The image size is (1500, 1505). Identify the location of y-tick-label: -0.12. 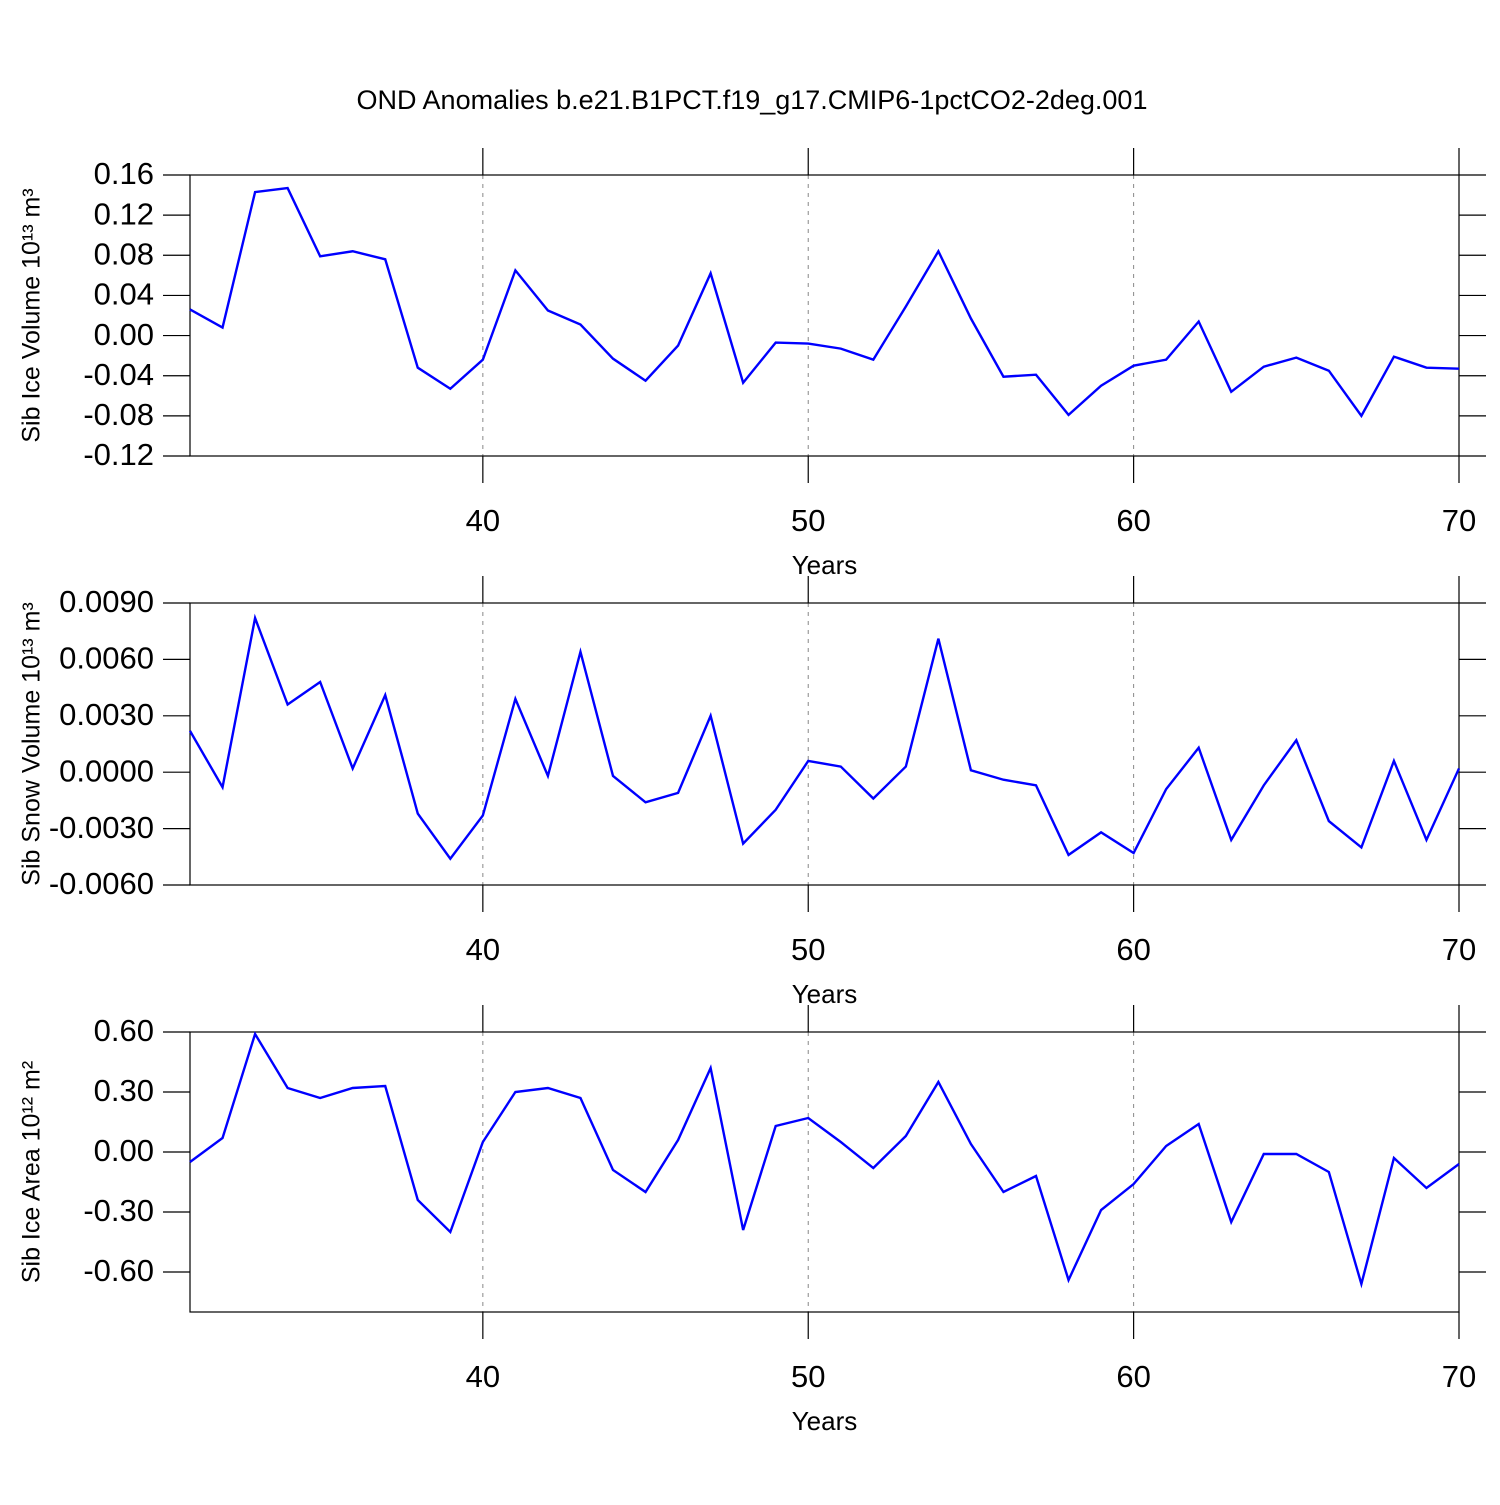
(118, 454).